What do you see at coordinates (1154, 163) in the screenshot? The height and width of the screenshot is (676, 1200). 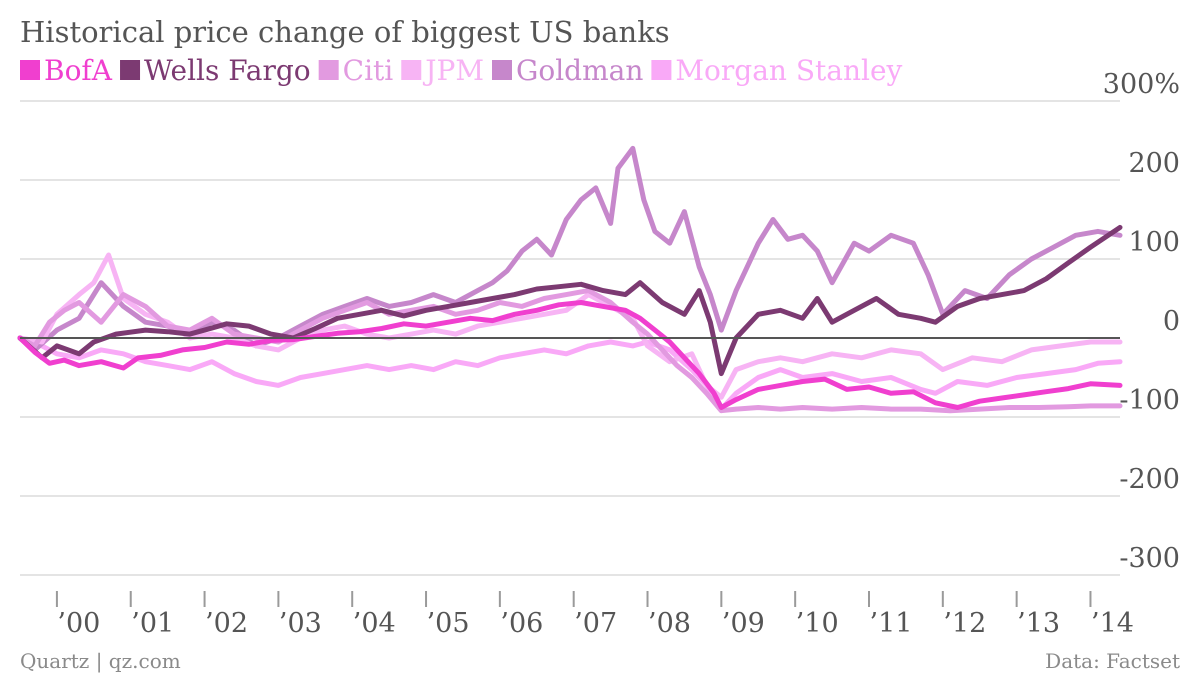 I see `y-tick-label: 200` at bounding box center [1154, 163].